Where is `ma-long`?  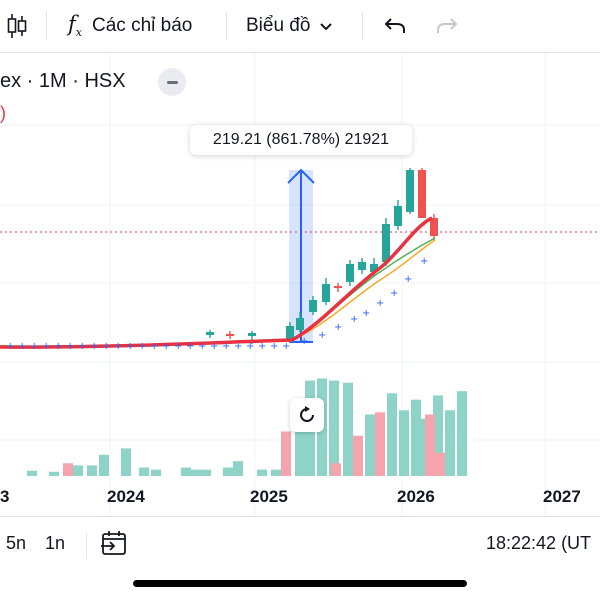
ma-long is located at coordinates (218, 293).